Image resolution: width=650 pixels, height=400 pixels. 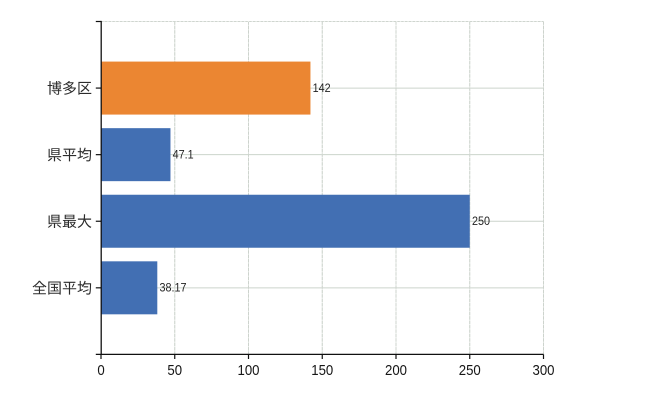 I want to click on svg-text: 100, so click(x=249, y=369).